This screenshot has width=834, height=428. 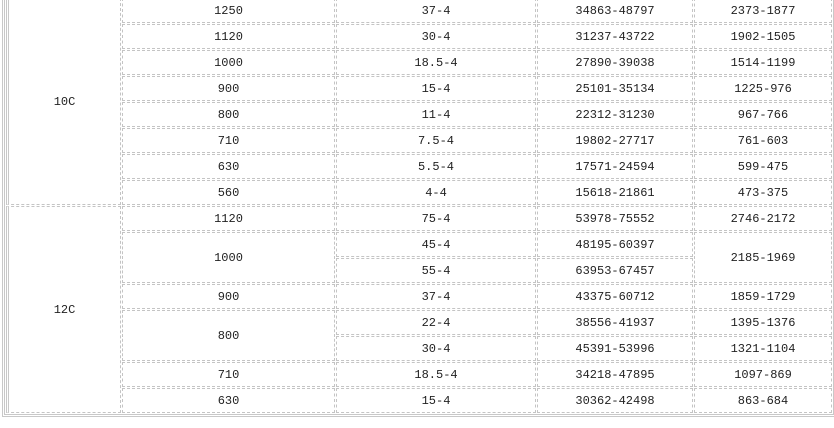 What do you see at coordinates (615, 36) in the screenshot?
I see `flow-cell: 31237-43722` at bounding box center [615, 36].